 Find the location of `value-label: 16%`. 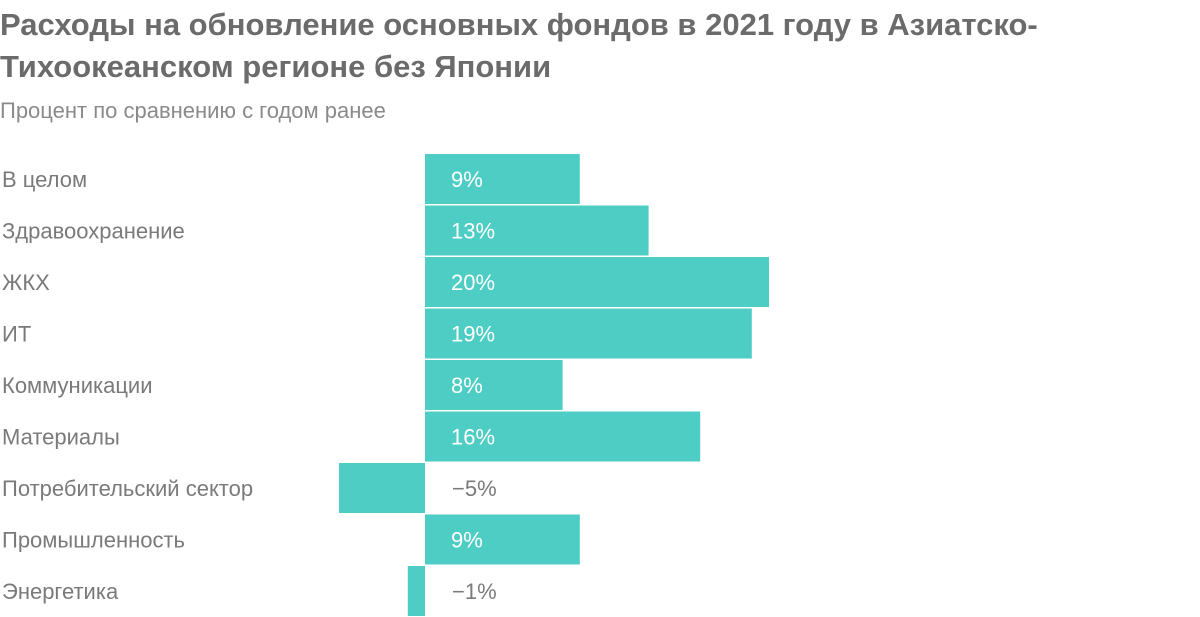

value-label: 16% is located at coordinates (473, 437).